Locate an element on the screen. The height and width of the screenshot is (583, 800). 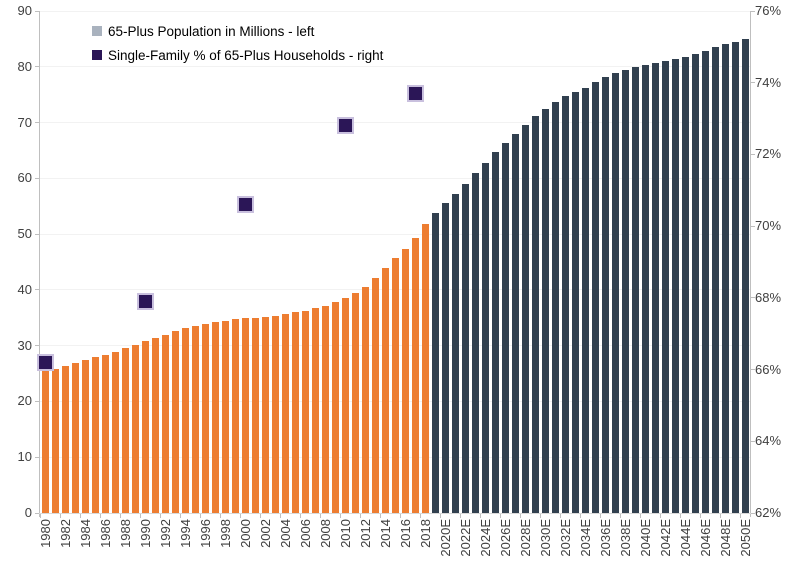
y-axis-label-right: 68% is located at coordinates (768, 297).